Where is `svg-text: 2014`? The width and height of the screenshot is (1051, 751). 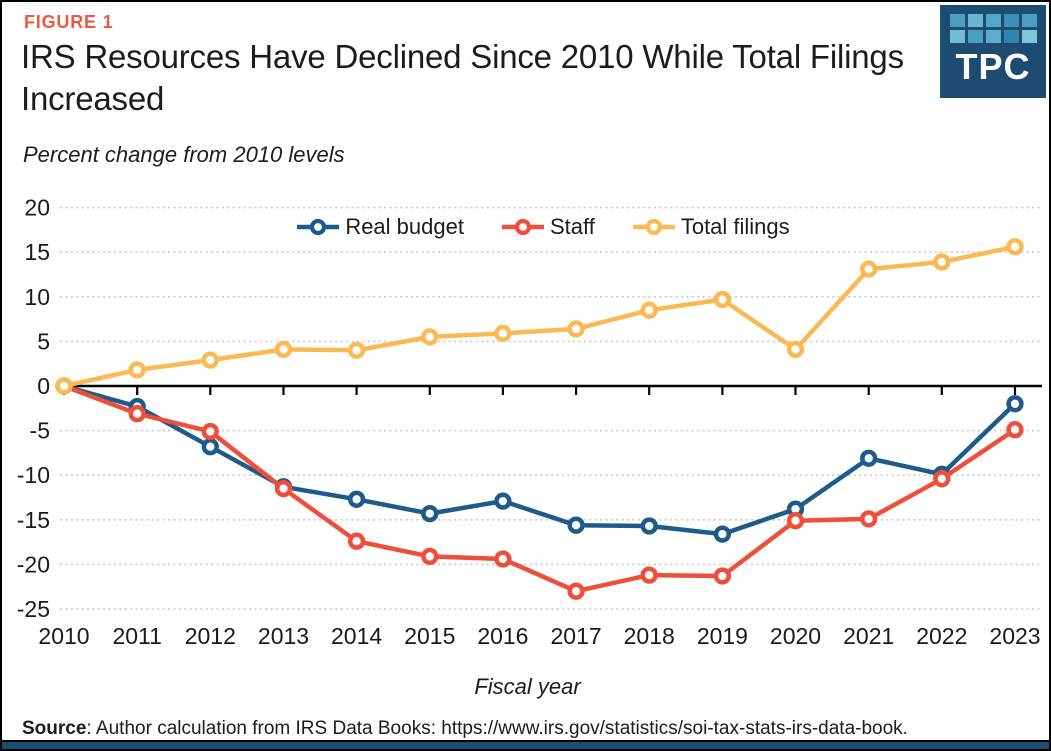
svg-text: 2014 is located at coordinates (356, 636).